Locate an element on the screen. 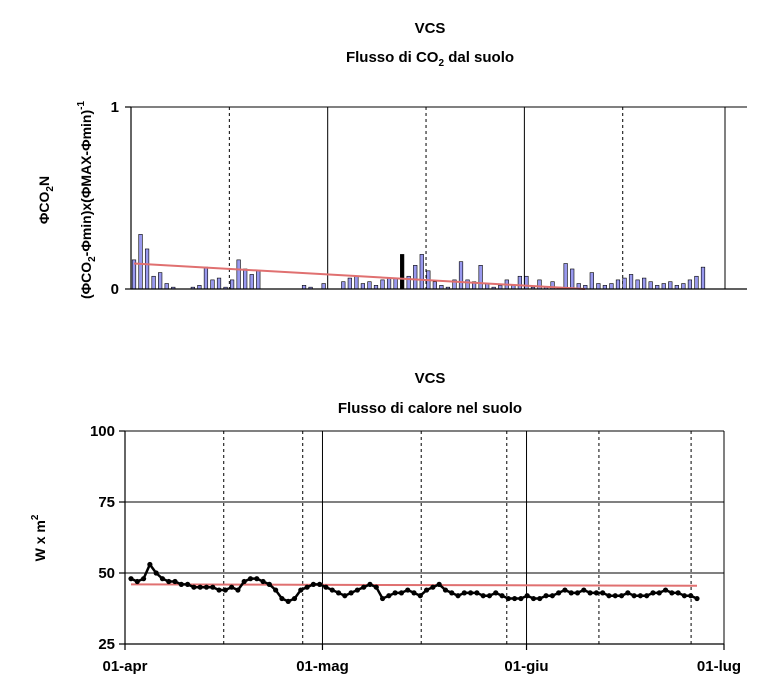 This screenshot has height=686, width=757. chart1-bars is located at coordinates (418, 262).